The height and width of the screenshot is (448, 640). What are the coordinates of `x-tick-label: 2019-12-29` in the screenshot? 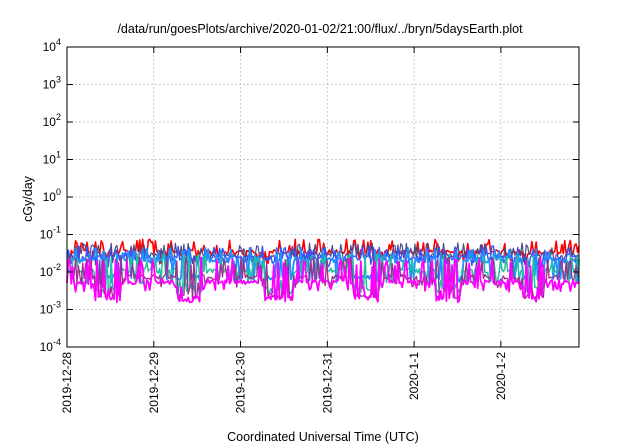 It's located at (154, 383).